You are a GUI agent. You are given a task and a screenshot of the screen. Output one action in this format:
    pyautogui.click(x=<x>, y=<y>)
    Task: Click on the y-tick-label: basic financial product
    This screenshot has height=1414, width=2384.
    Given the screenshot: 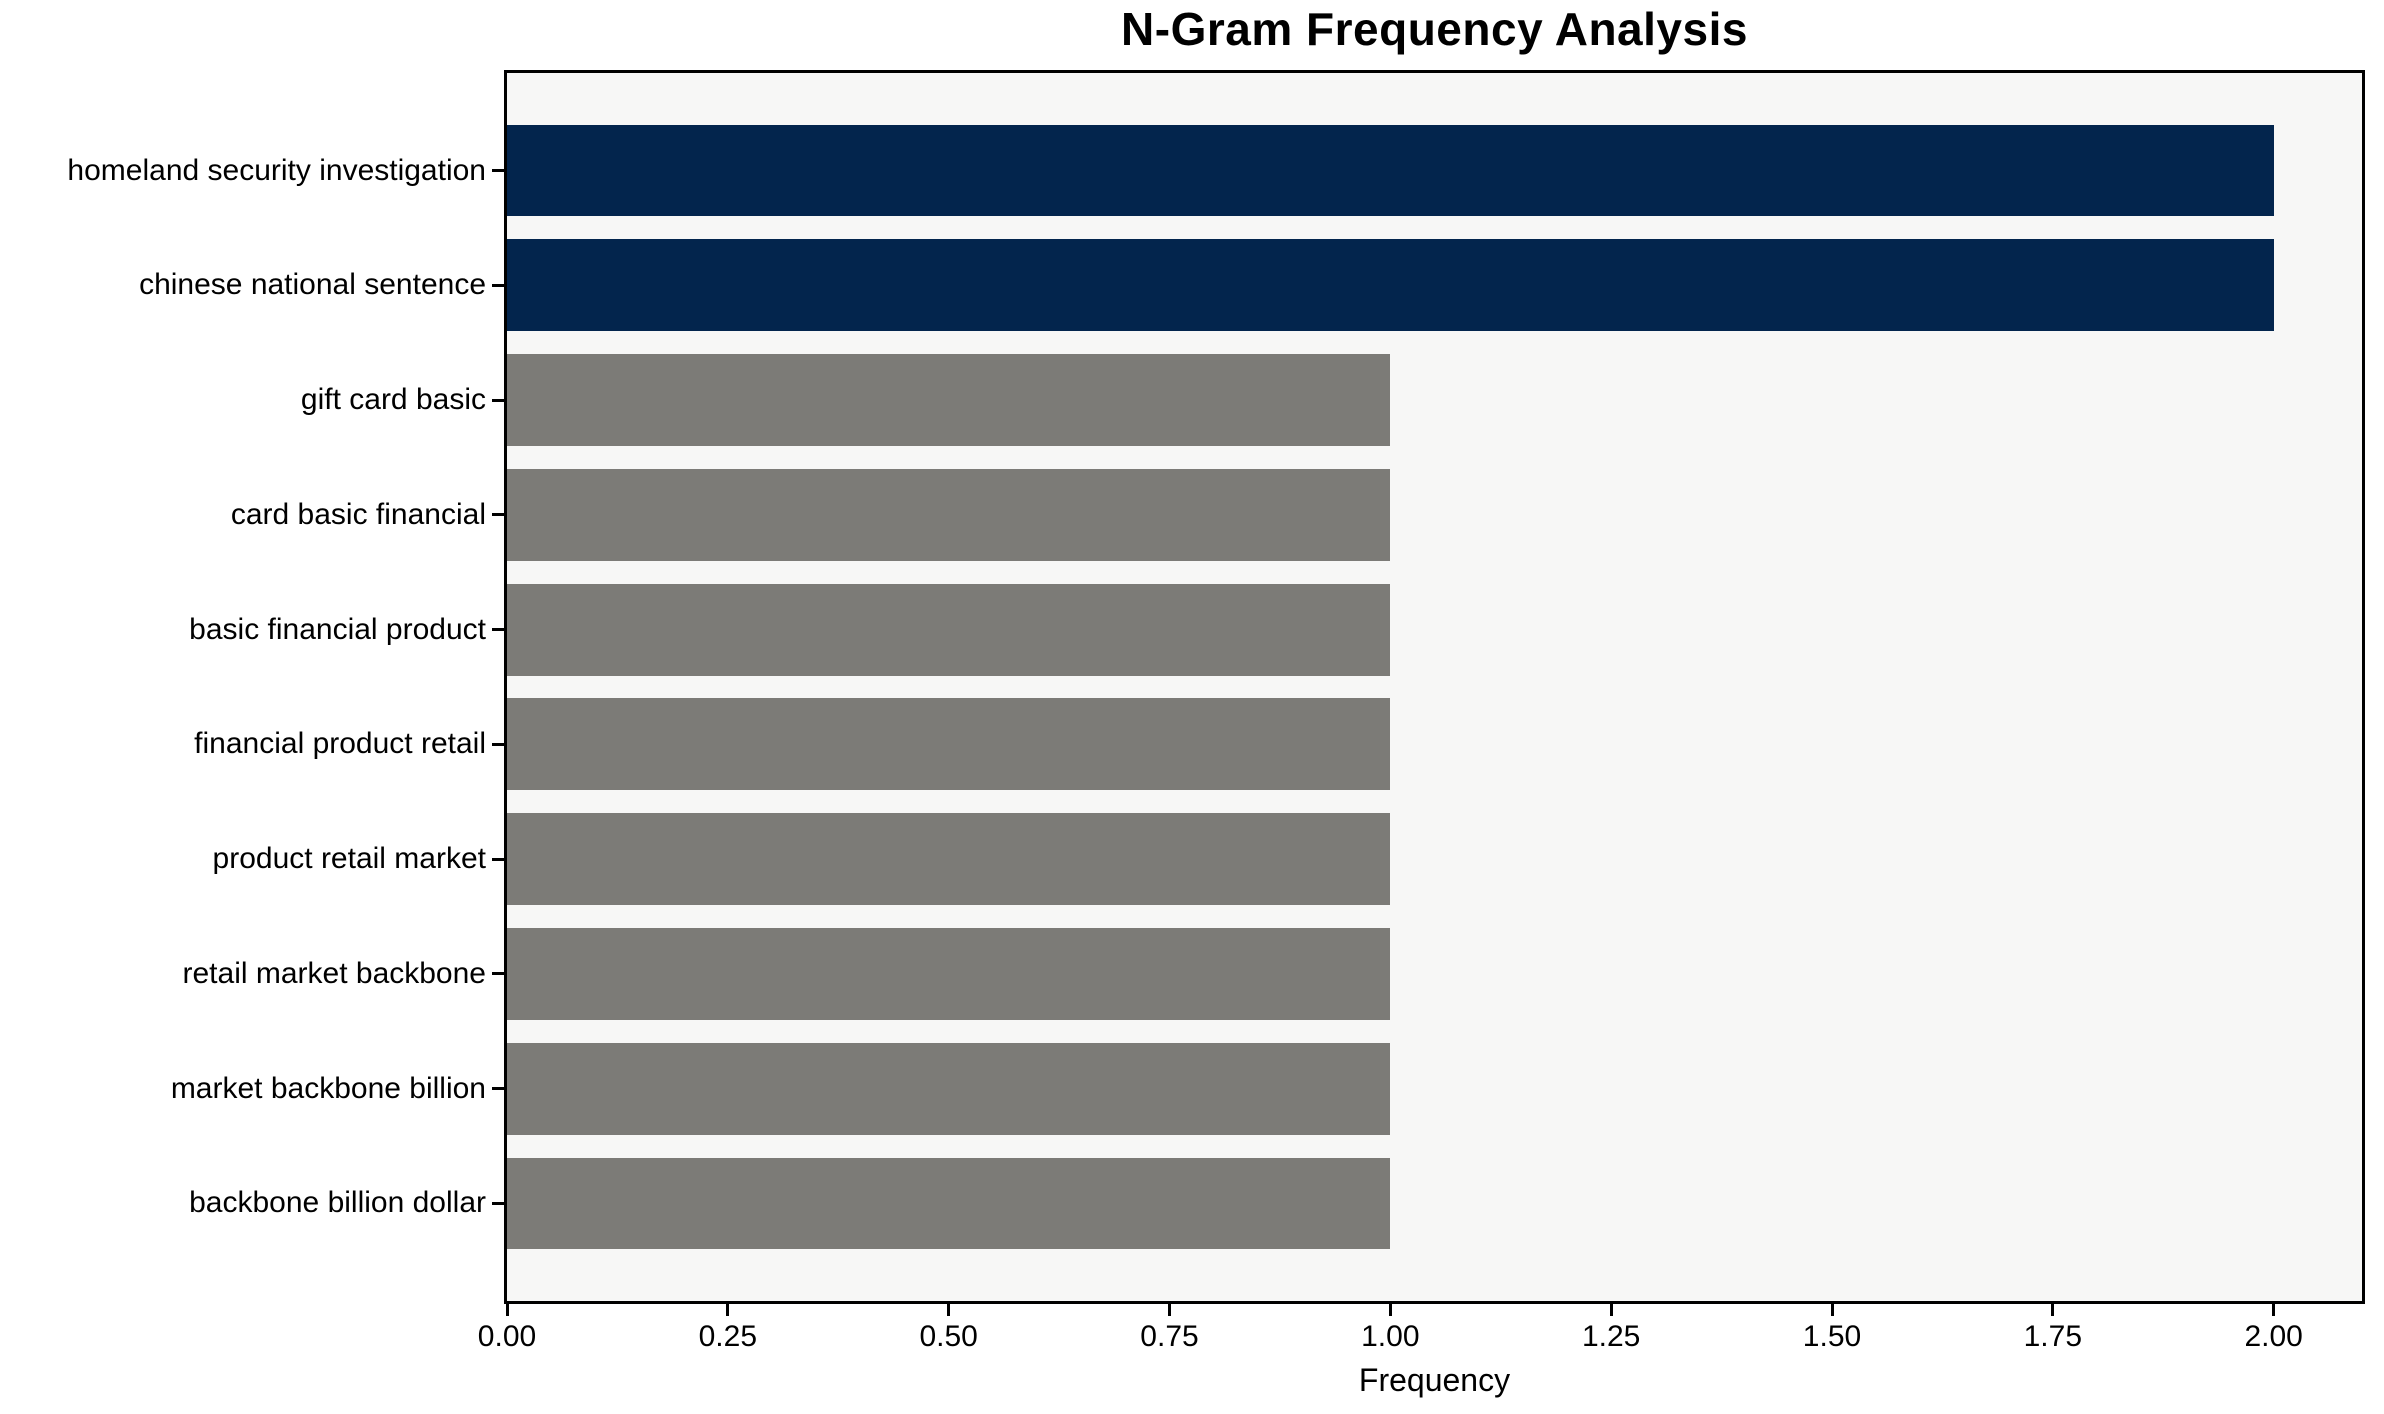 What is the action you would take?
    pyautogui.click(x=337, y=629)
    